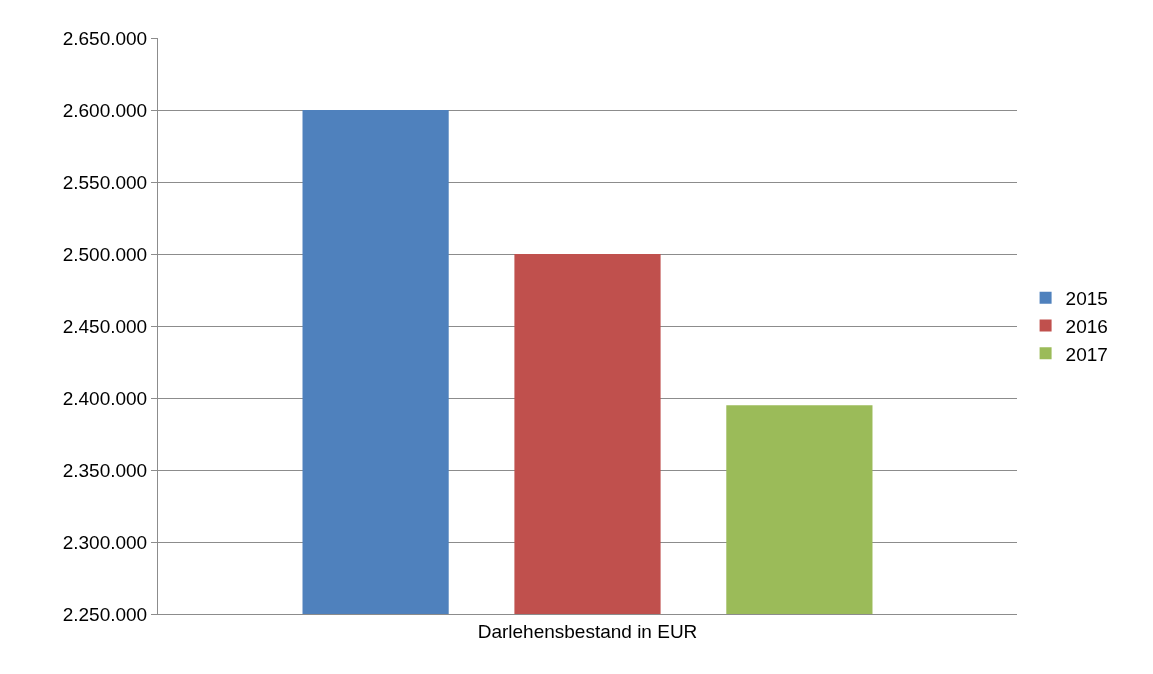 The image size is (1153, 674). What do you see at coordinates (1086, 326) in the screenshot?
I see `legend-label: 2016` at bounding box center [1086, 326].